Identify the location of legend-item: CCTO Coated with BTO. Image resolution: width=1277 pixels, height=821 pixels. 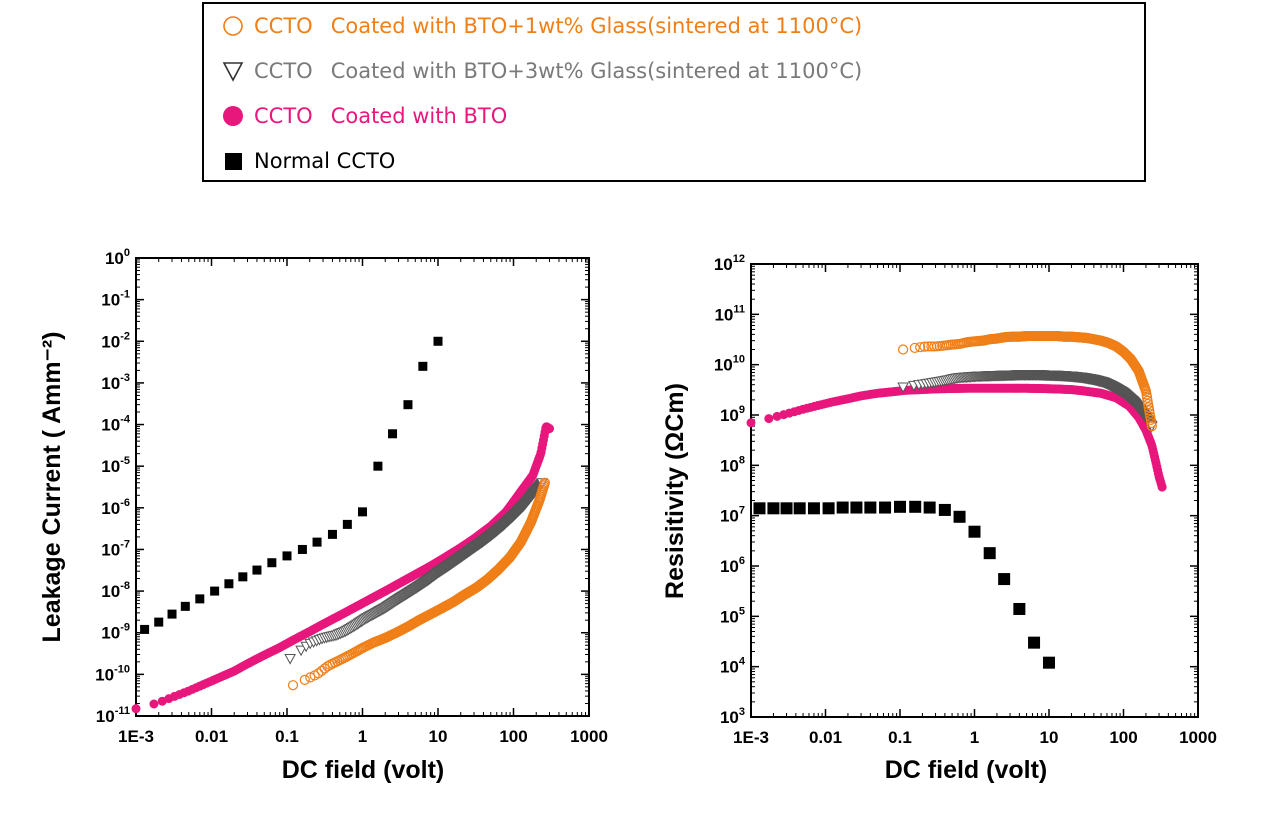
(363, 116).